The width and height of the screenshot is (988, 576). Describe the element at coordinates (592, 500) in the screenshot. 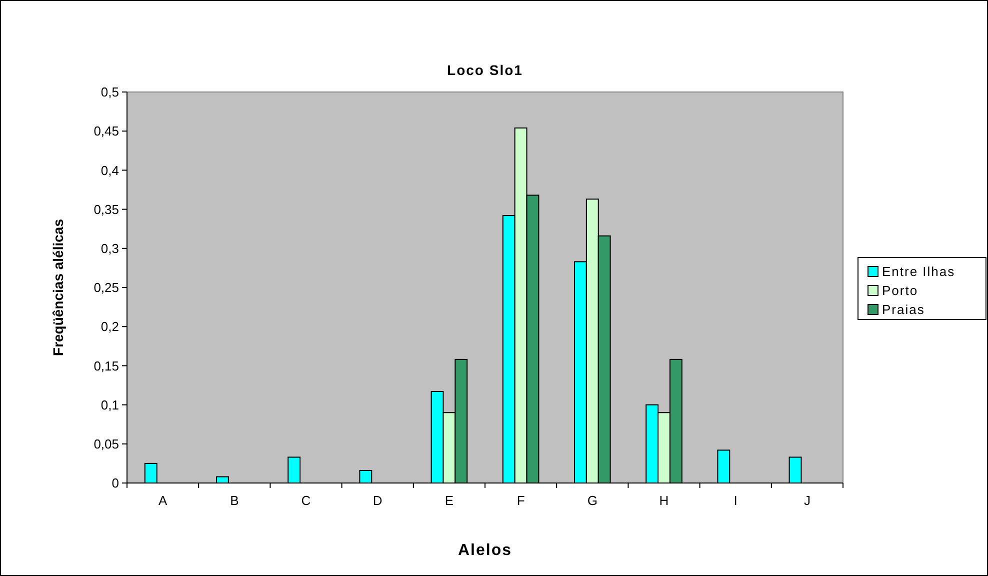

I see `x-tick-label: G` at that location.